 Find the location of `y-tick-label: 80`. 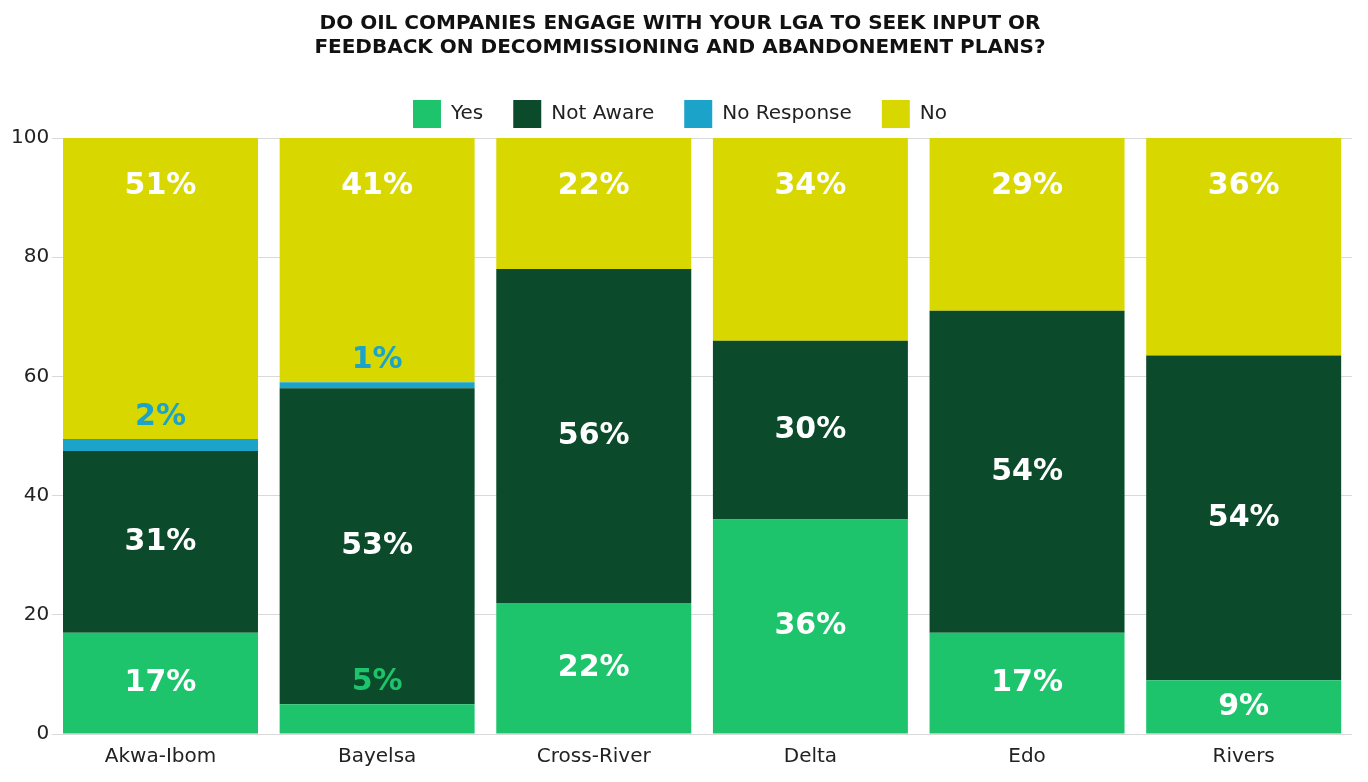

y-tick-label: 80 is located at coordinates (36, 255).